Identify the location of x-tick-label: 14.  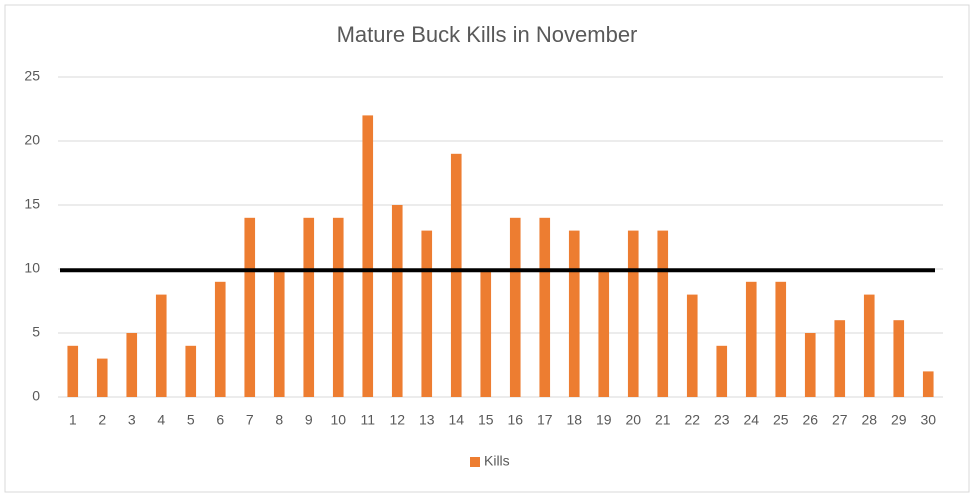
(456, 420).